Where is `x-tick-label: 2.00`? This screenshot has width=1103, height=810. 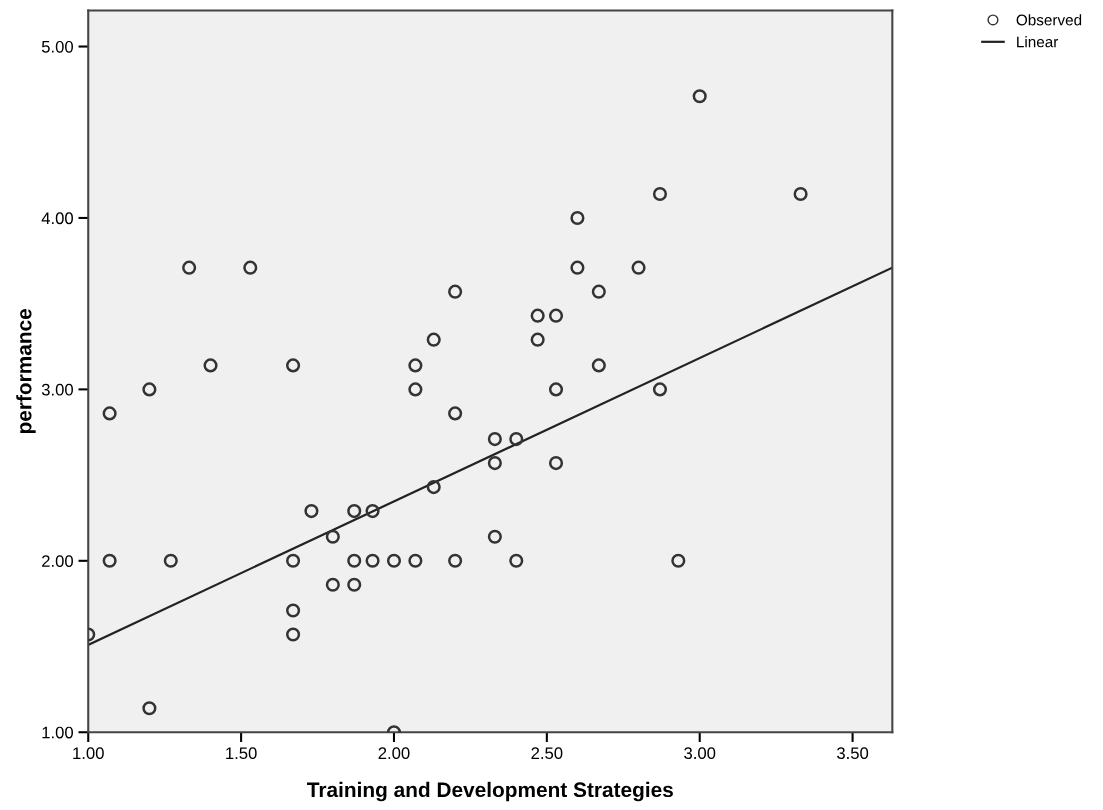
x-tick-label: 2.00 is located at coordinates (394, 753).